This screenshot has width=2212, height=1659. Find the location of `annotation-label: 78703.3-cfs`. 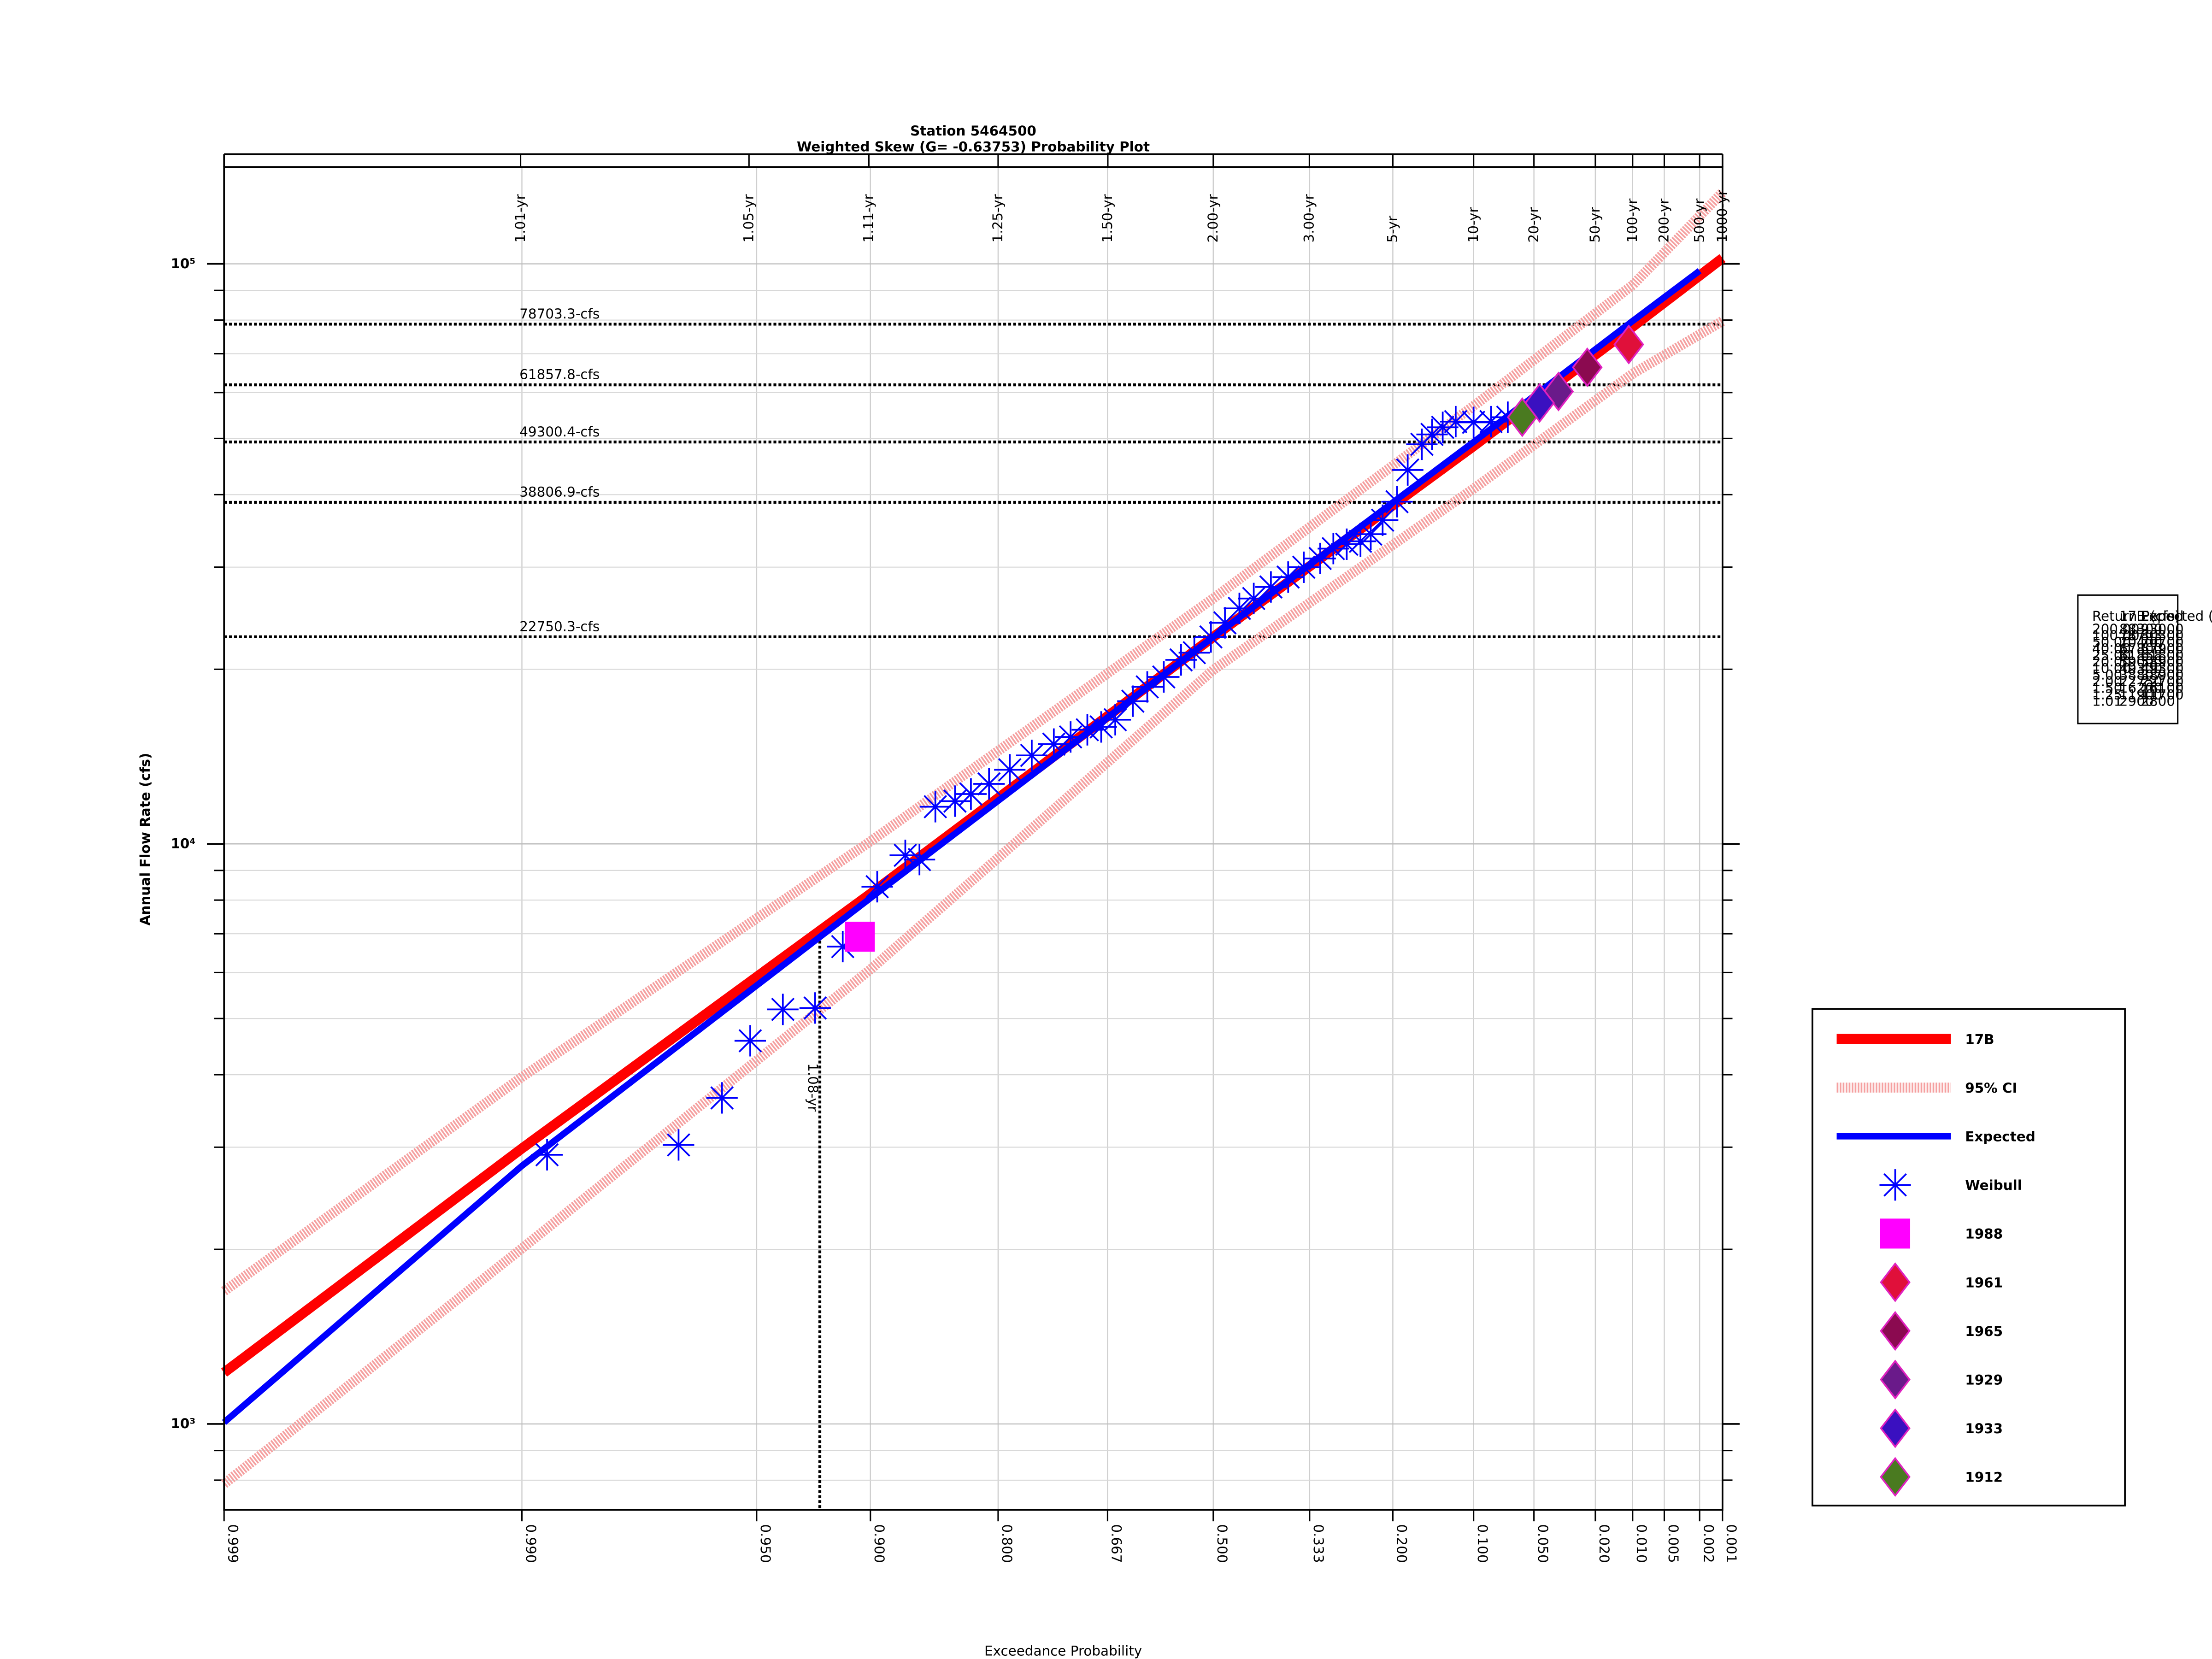

annotation-label: 78703.3-cfs is located at coordinates (559, 314).